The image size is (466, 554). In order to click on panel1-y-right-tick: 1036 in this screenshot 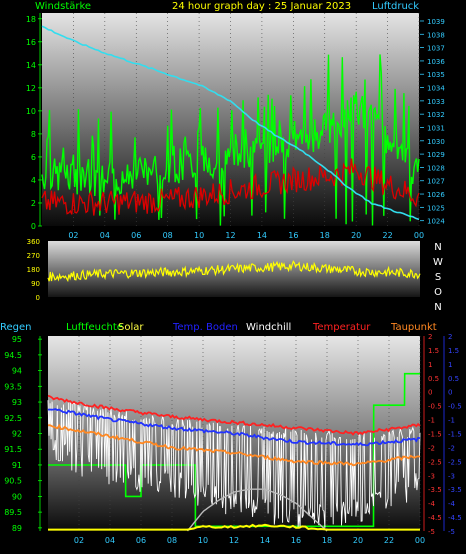, I will do `click(436, 62)`.